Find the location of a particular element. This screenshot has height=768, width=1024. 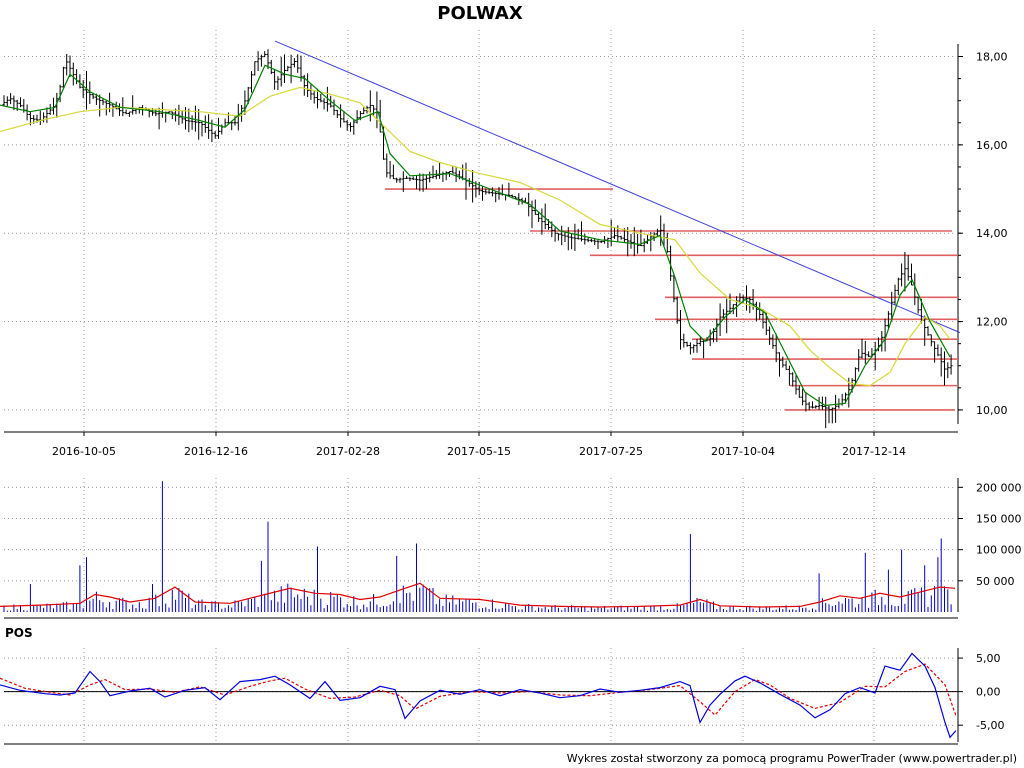

price-x-tick-label: 2017-05-15 is located at coordinates (479, 451).